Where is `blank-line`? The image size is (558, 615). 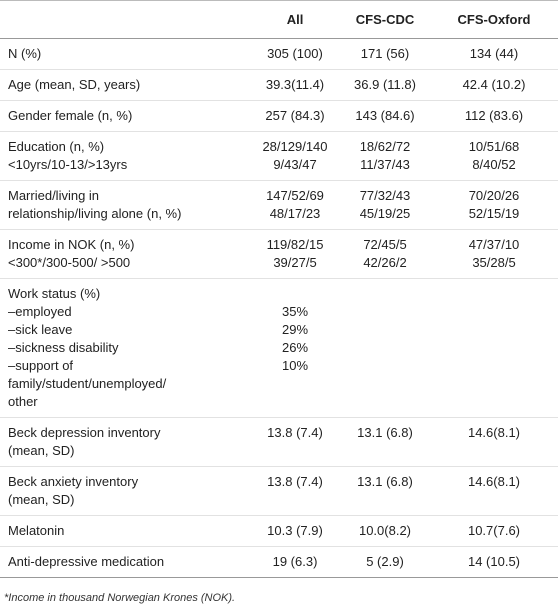
blank-line is located at coordinates (295, 294).